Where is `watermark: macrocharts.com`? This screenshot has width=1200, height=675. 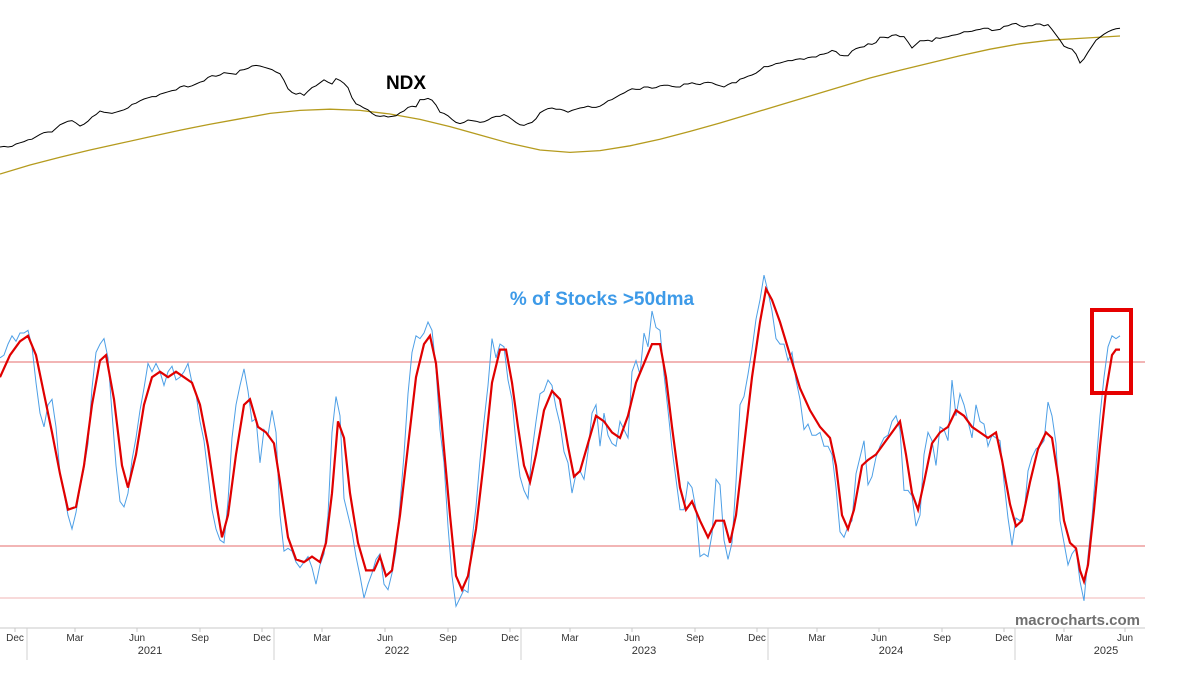
watermark: macrocharts.com is located at coordinates (1077, 620).